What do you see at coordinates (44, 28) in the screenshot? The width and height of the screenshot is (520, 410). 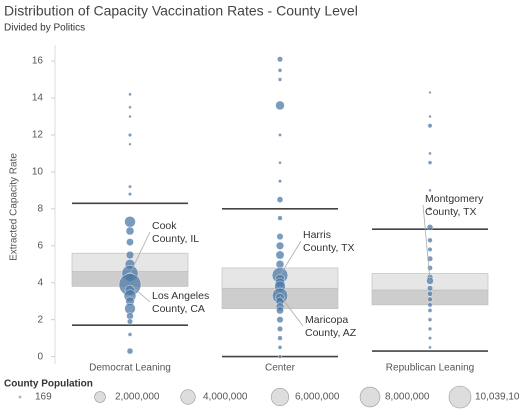 I see `chart-subtitle: Divided by Politics` at bounding box center [44, 28].